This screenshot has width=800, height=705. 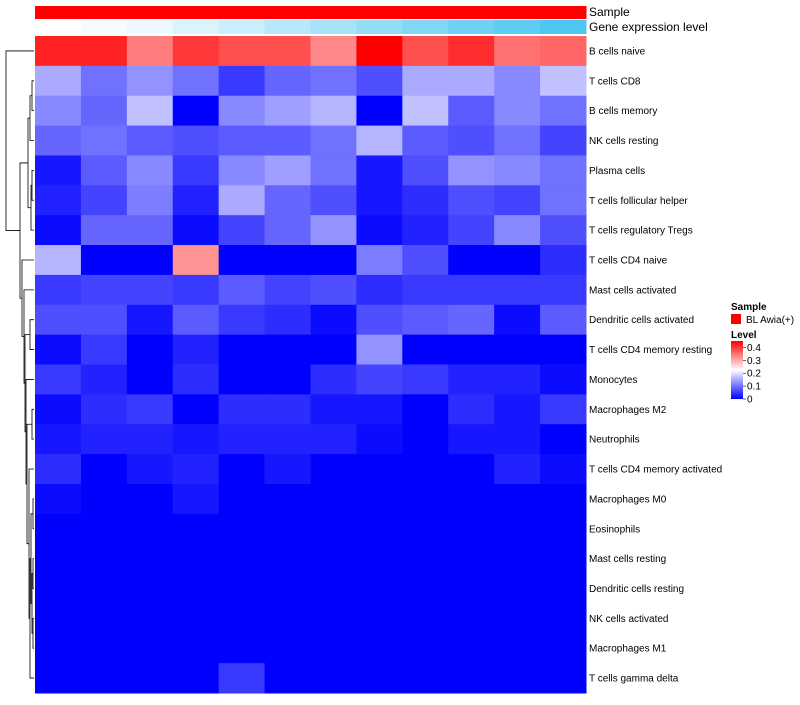 What do you see at coordinates (754, 387) in the screenshot?
I see `legend-tick-label: 0.1` at bounding box center [754, 387].